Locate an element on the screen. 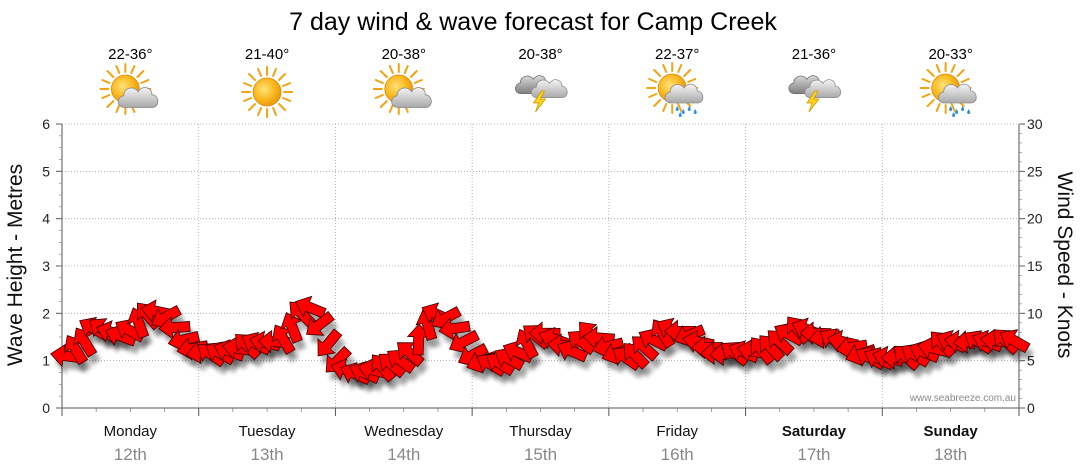  y-tick-label: 3 is located at coordinates (46, 266).